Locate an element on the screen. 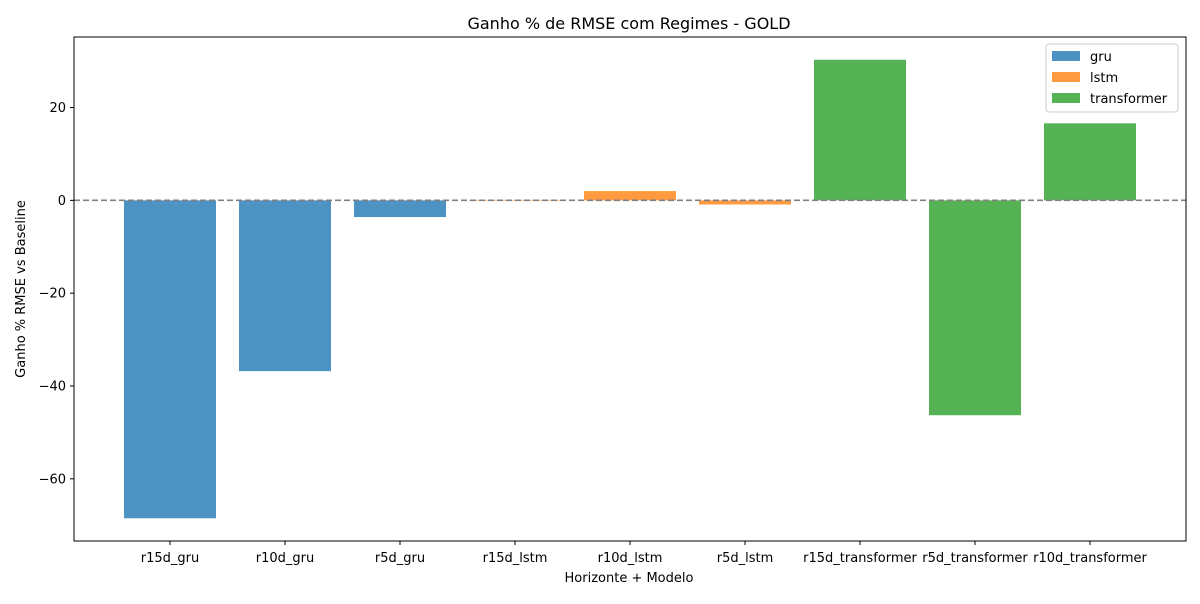  y-tick-label: −20 is located at coordinates (52, 294).